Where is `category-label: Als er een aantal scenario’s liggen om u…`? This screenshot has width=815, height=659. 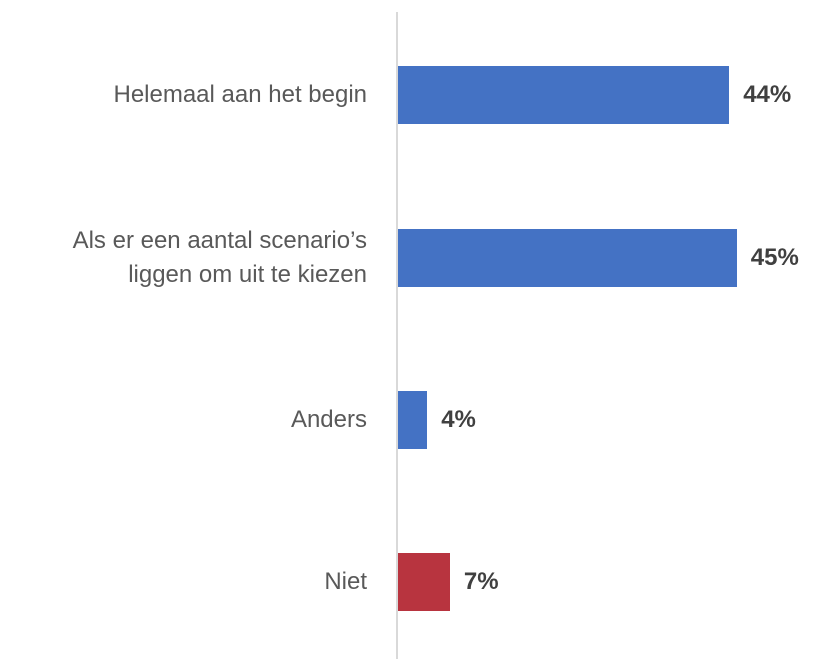 category-label: Als er een aantal scenario’s liggen om u… is located at coordinates (219, 257).